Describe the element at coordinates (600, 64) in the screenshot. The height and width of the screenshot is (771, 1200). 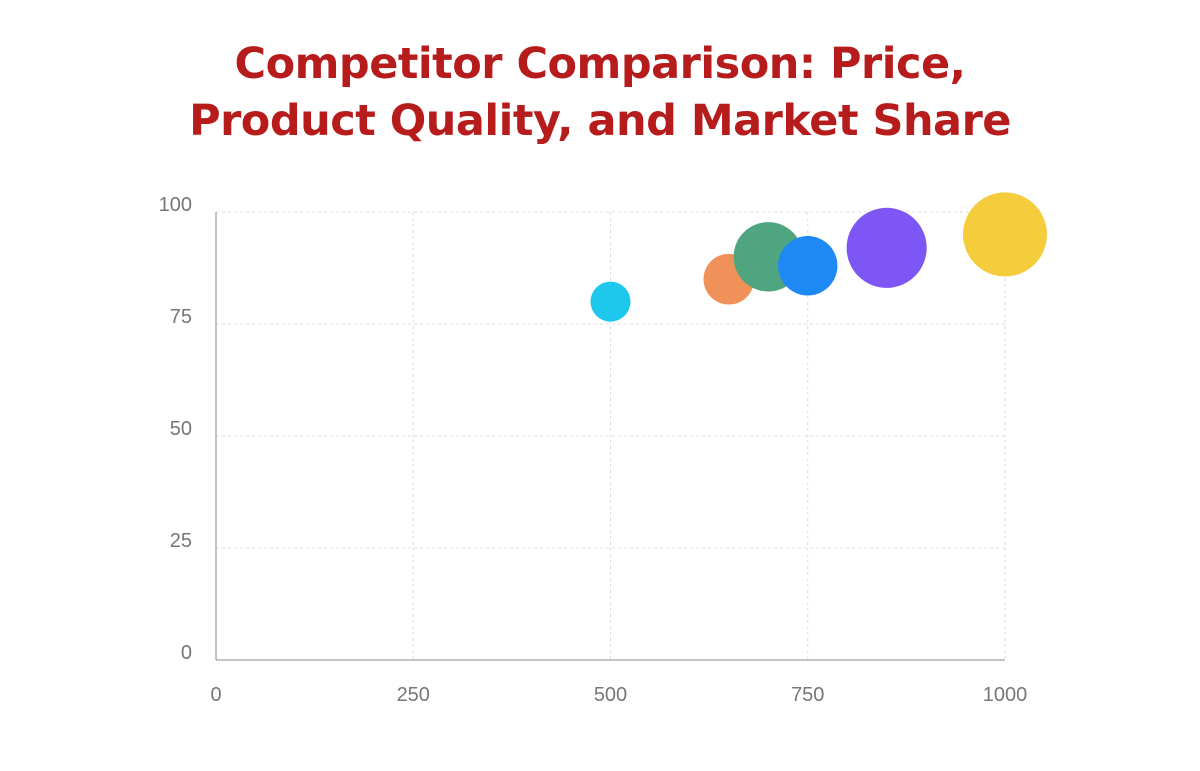
I see `chart-title-line-1: Competitor Comparison: Price,` at that location.